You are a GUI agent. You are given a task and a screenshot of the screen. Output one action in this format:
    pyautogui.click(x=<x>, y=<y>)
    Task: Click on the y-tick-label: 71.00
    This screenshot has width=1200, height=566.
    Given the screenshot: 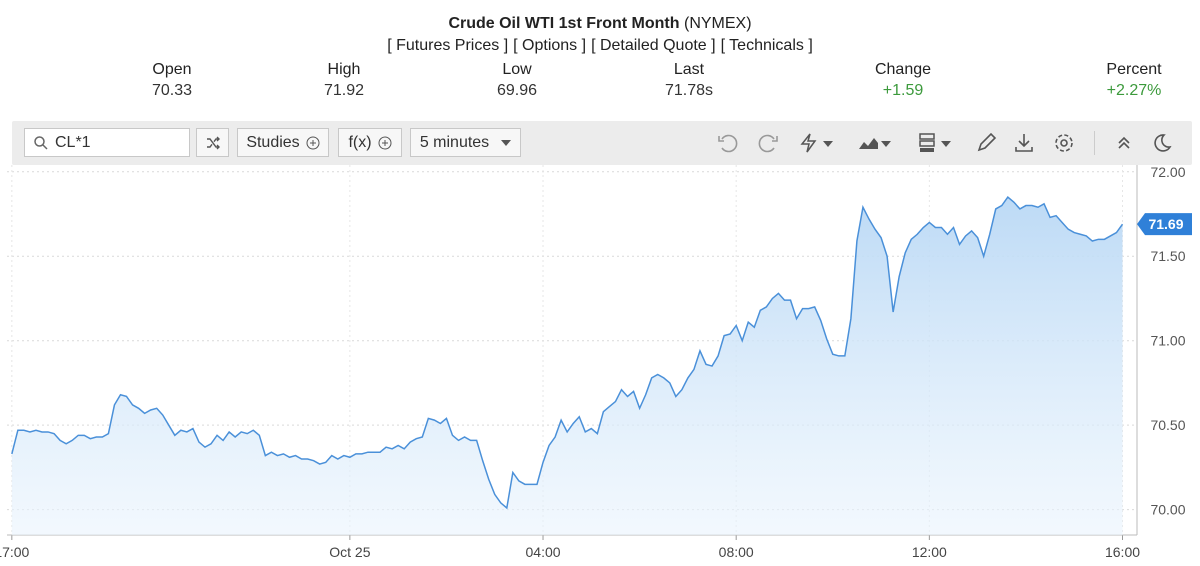 What is the action you would take?
    pyautogui.click(x=1167, y=341)
    